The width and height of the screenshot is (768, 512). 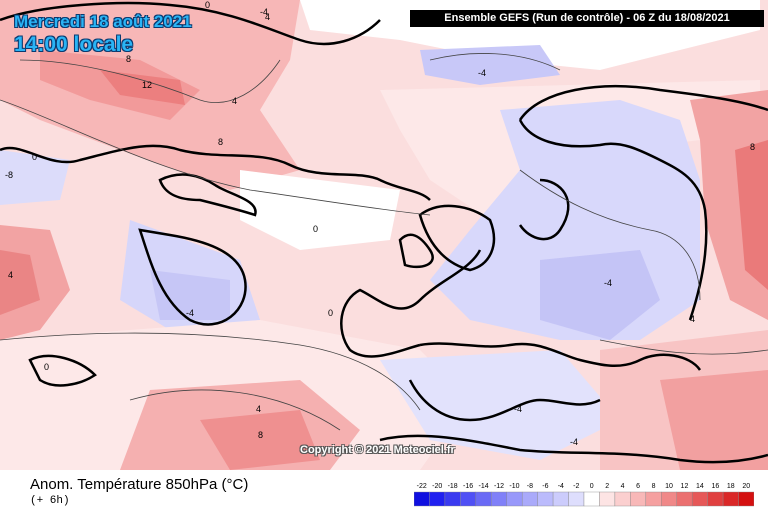 What do you see at coordinates (545, 486) in the screenshot?
I see `legend-tick-label: -6` at bounding box center [545, 486].